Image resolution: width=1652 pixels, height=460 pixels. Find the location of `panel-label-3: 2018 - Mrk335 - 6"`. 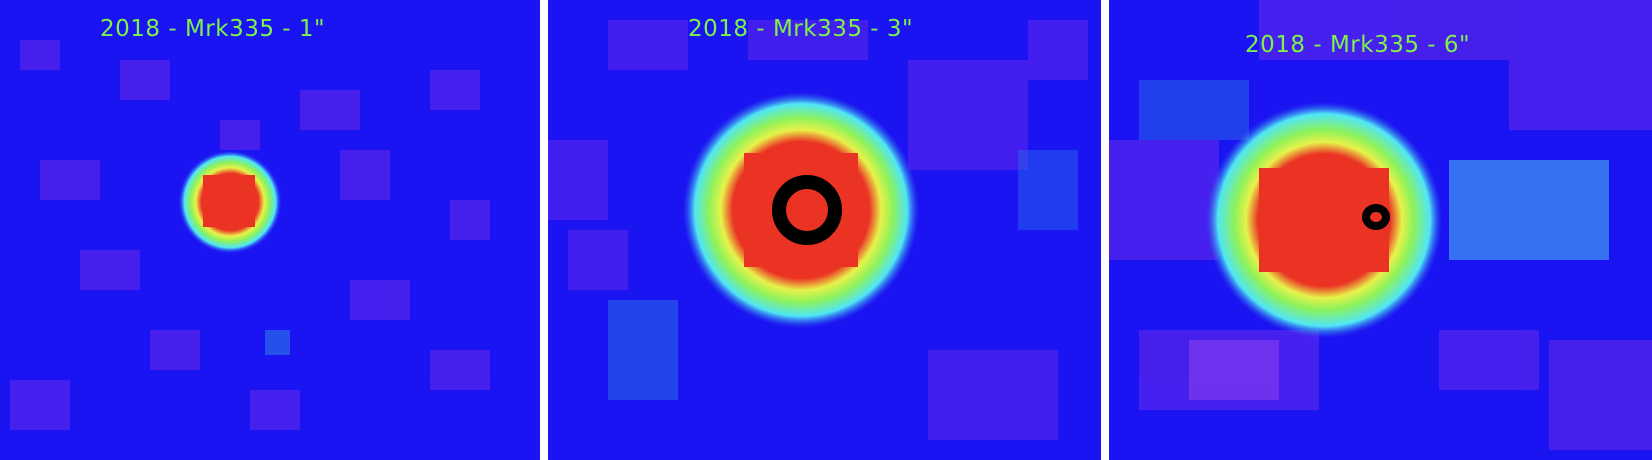

panel-label-3: 2018 - Mrk335 - 6" is located at coordinates (1358, 45).